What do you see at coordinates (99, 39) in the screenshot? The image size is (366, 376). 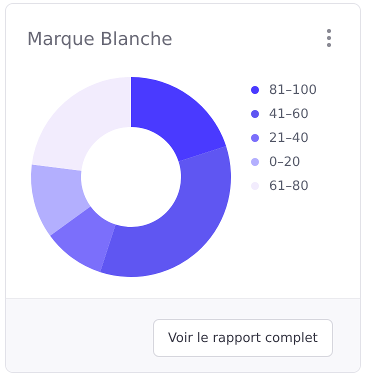 I see `chart-title: Marque Blanche` at bounding box center [99, 39].